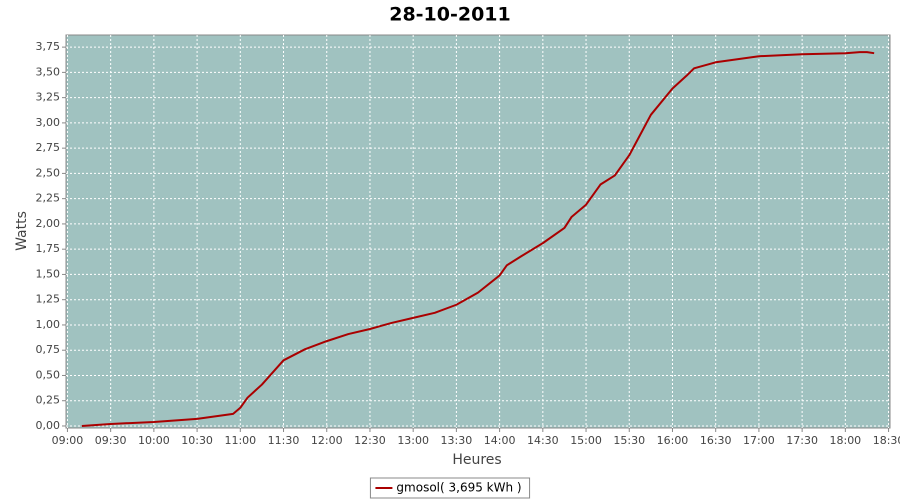 The height and width of the screenshot is (500, 900). Describe the element at coordinates (68, 440) in the screenshot. I see `x-tick-label: 09:00` at that location.